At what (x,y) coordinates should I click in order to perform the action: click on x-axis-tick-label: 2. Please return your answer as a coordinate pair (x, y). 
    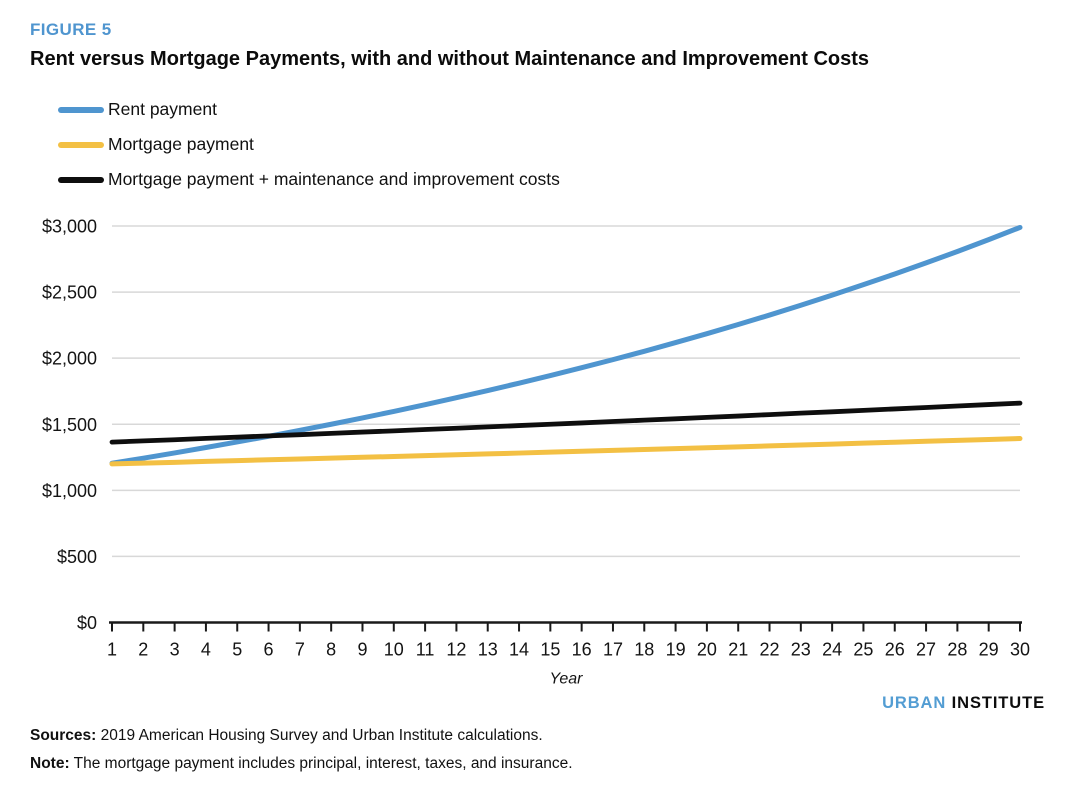
    Looking at the image, I should click on (143, 650).